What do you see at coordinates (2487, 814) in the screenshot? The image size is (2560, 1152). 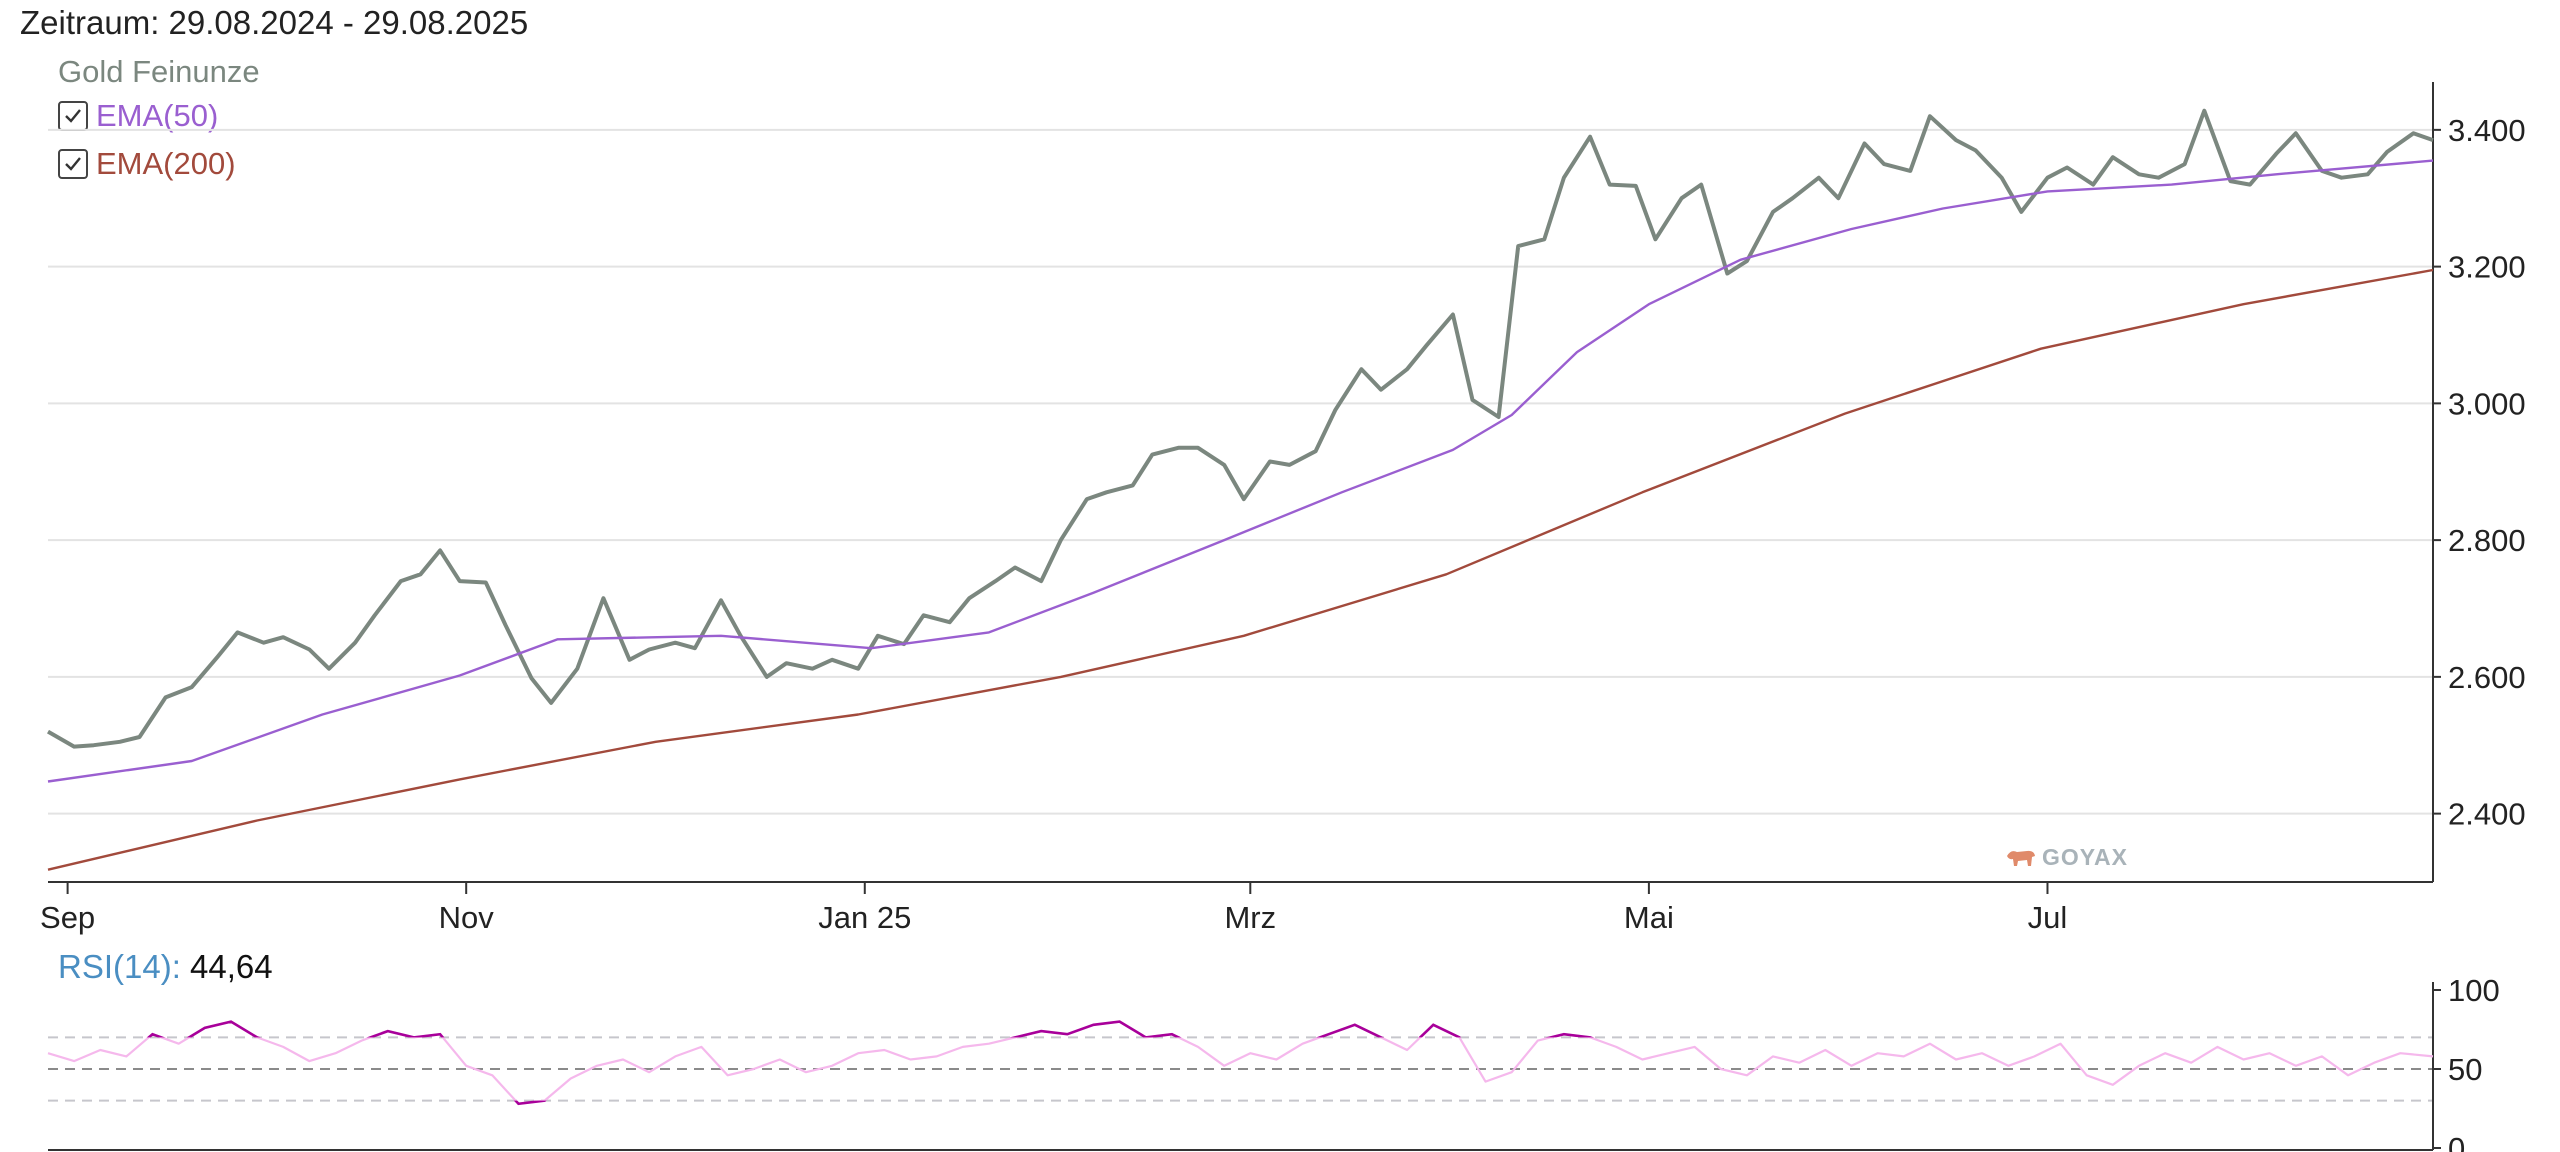 I see `y-tick-label: 2.400` at bounding box center [2487, 814].